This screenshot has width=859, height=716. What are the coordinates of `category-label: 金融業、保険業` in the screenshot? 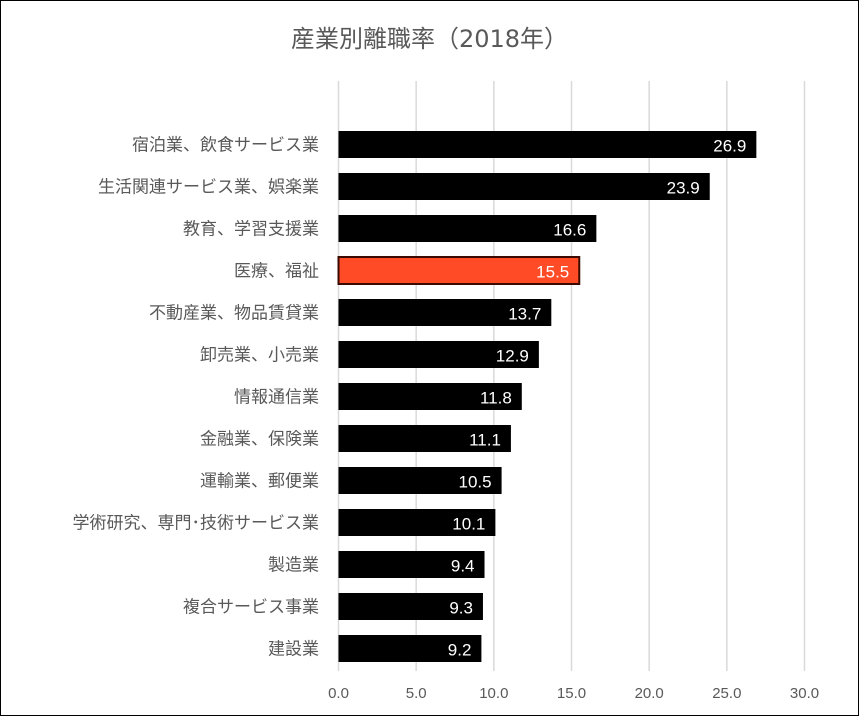 It's located at (259, 440).